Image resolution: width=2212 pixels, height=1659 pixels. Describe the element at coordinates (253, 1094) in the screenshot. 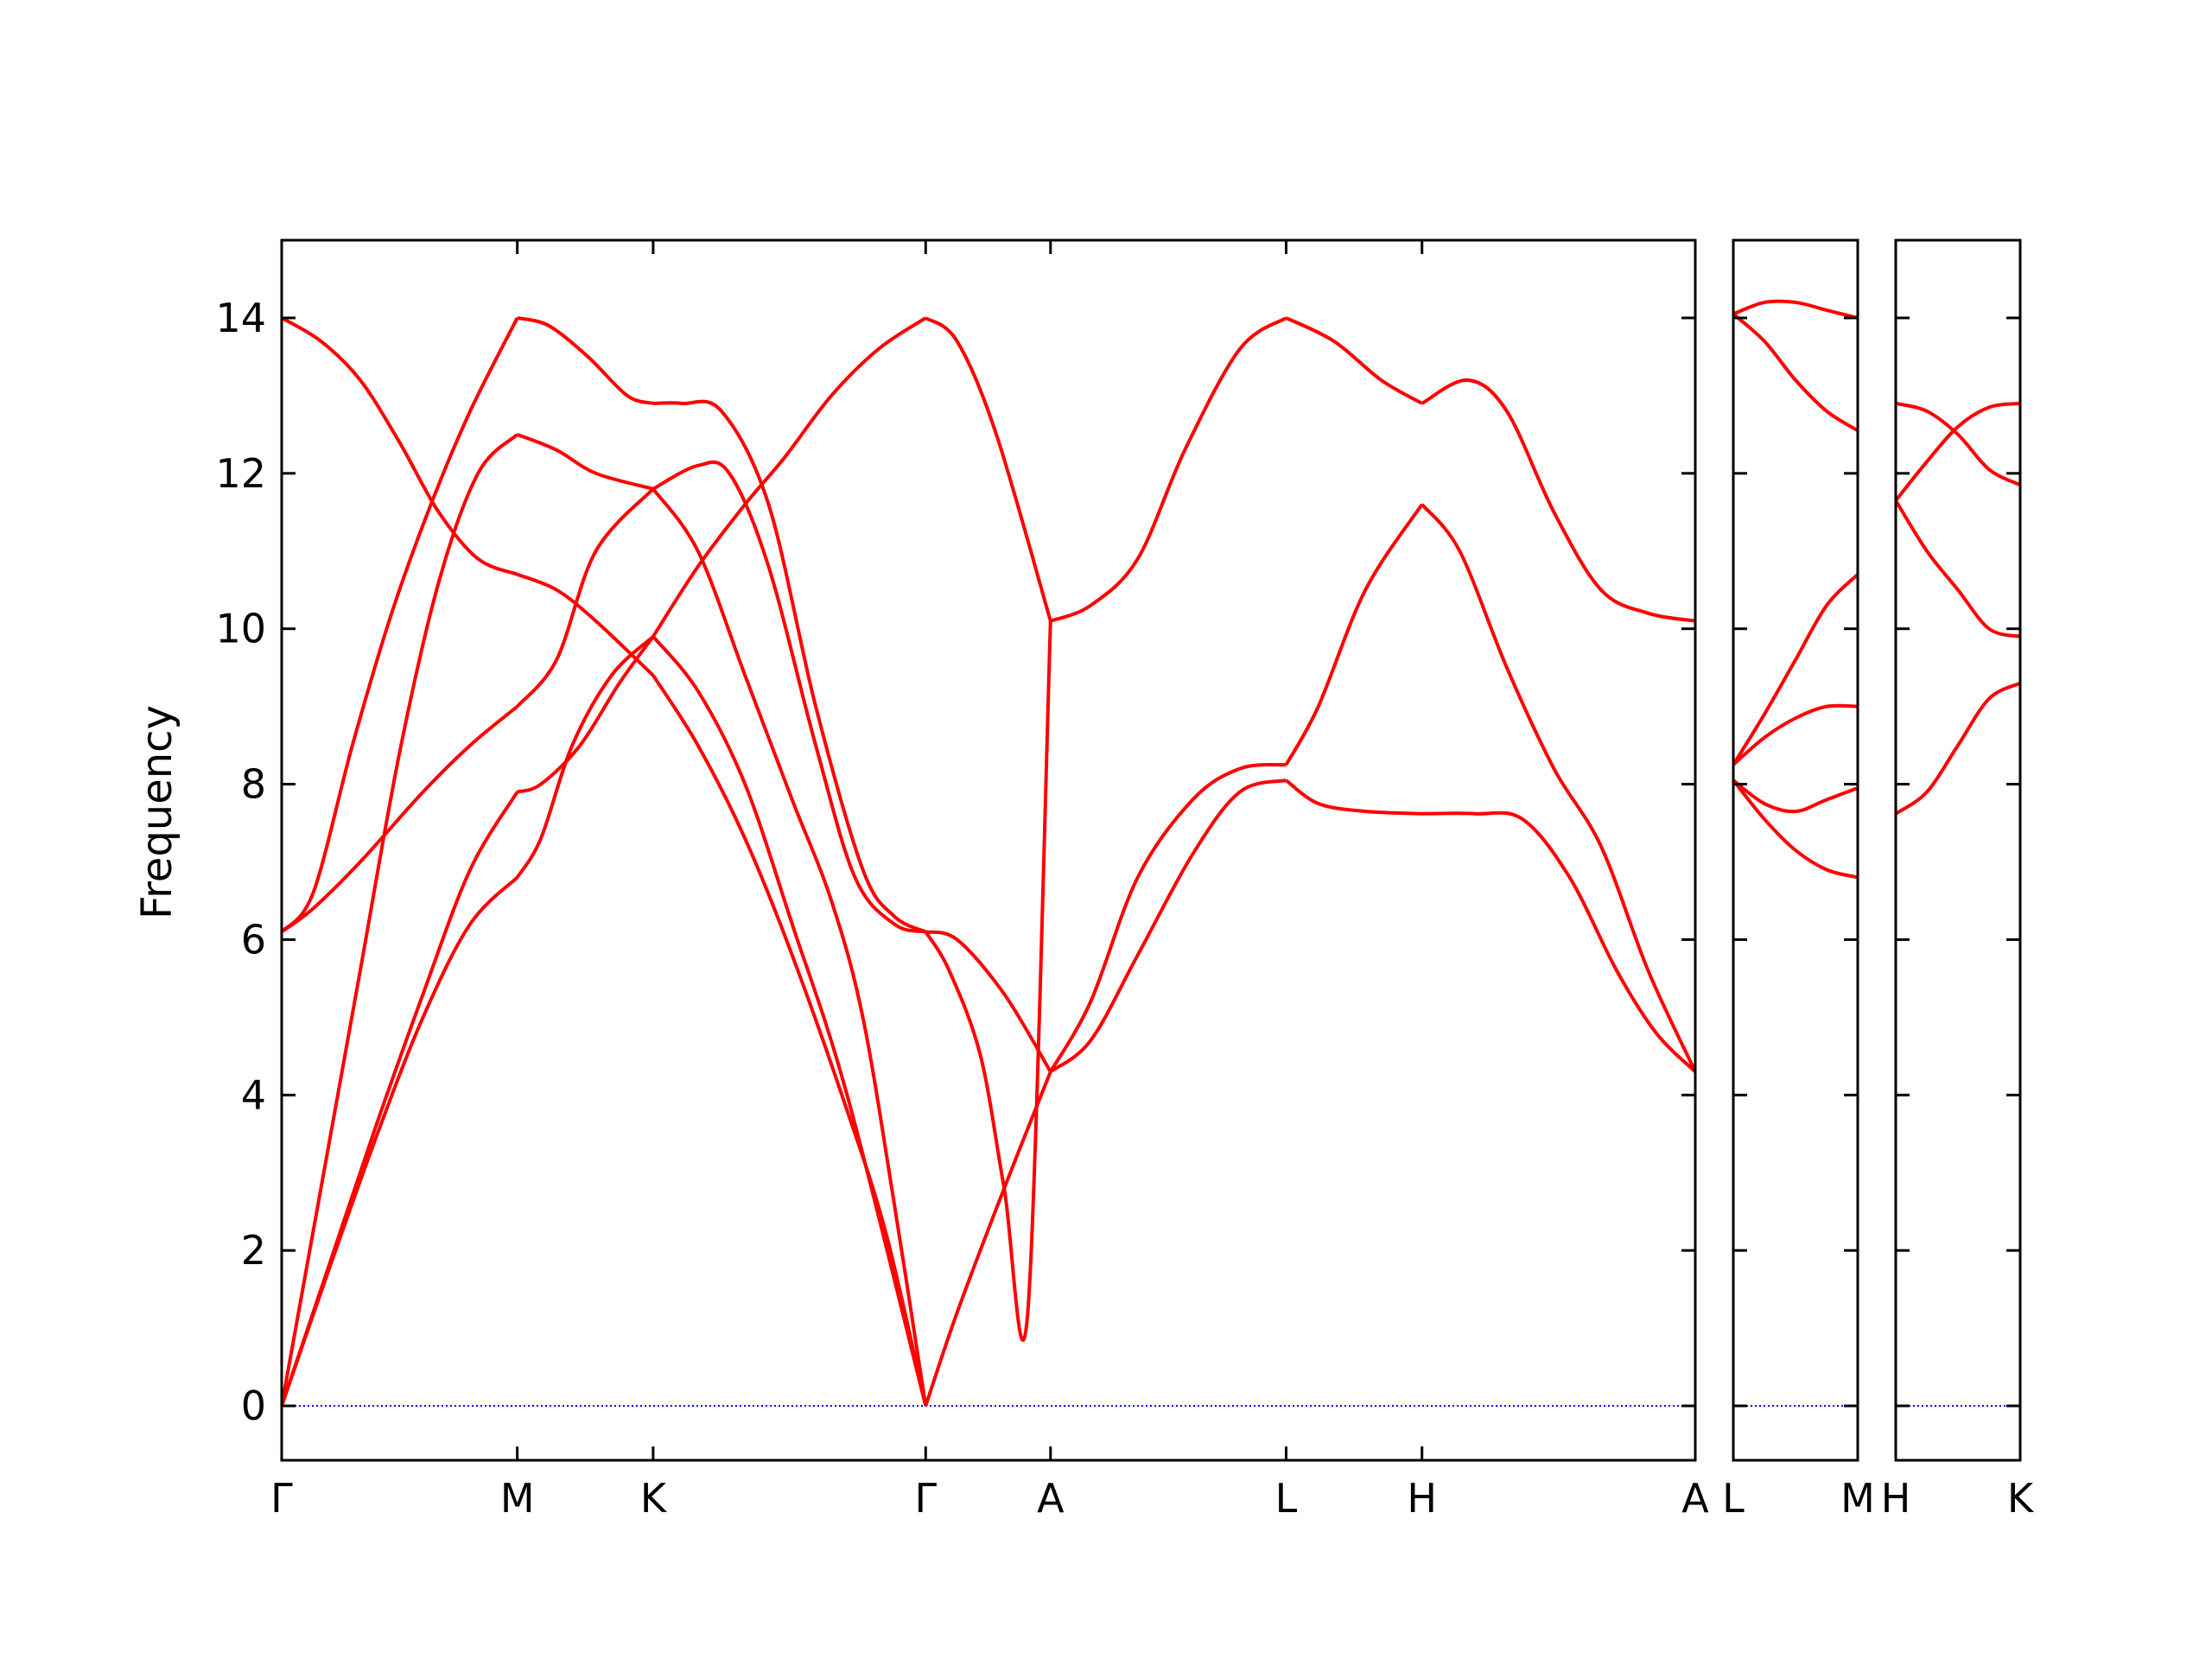

I see `y-tick-label: 4` at that location.